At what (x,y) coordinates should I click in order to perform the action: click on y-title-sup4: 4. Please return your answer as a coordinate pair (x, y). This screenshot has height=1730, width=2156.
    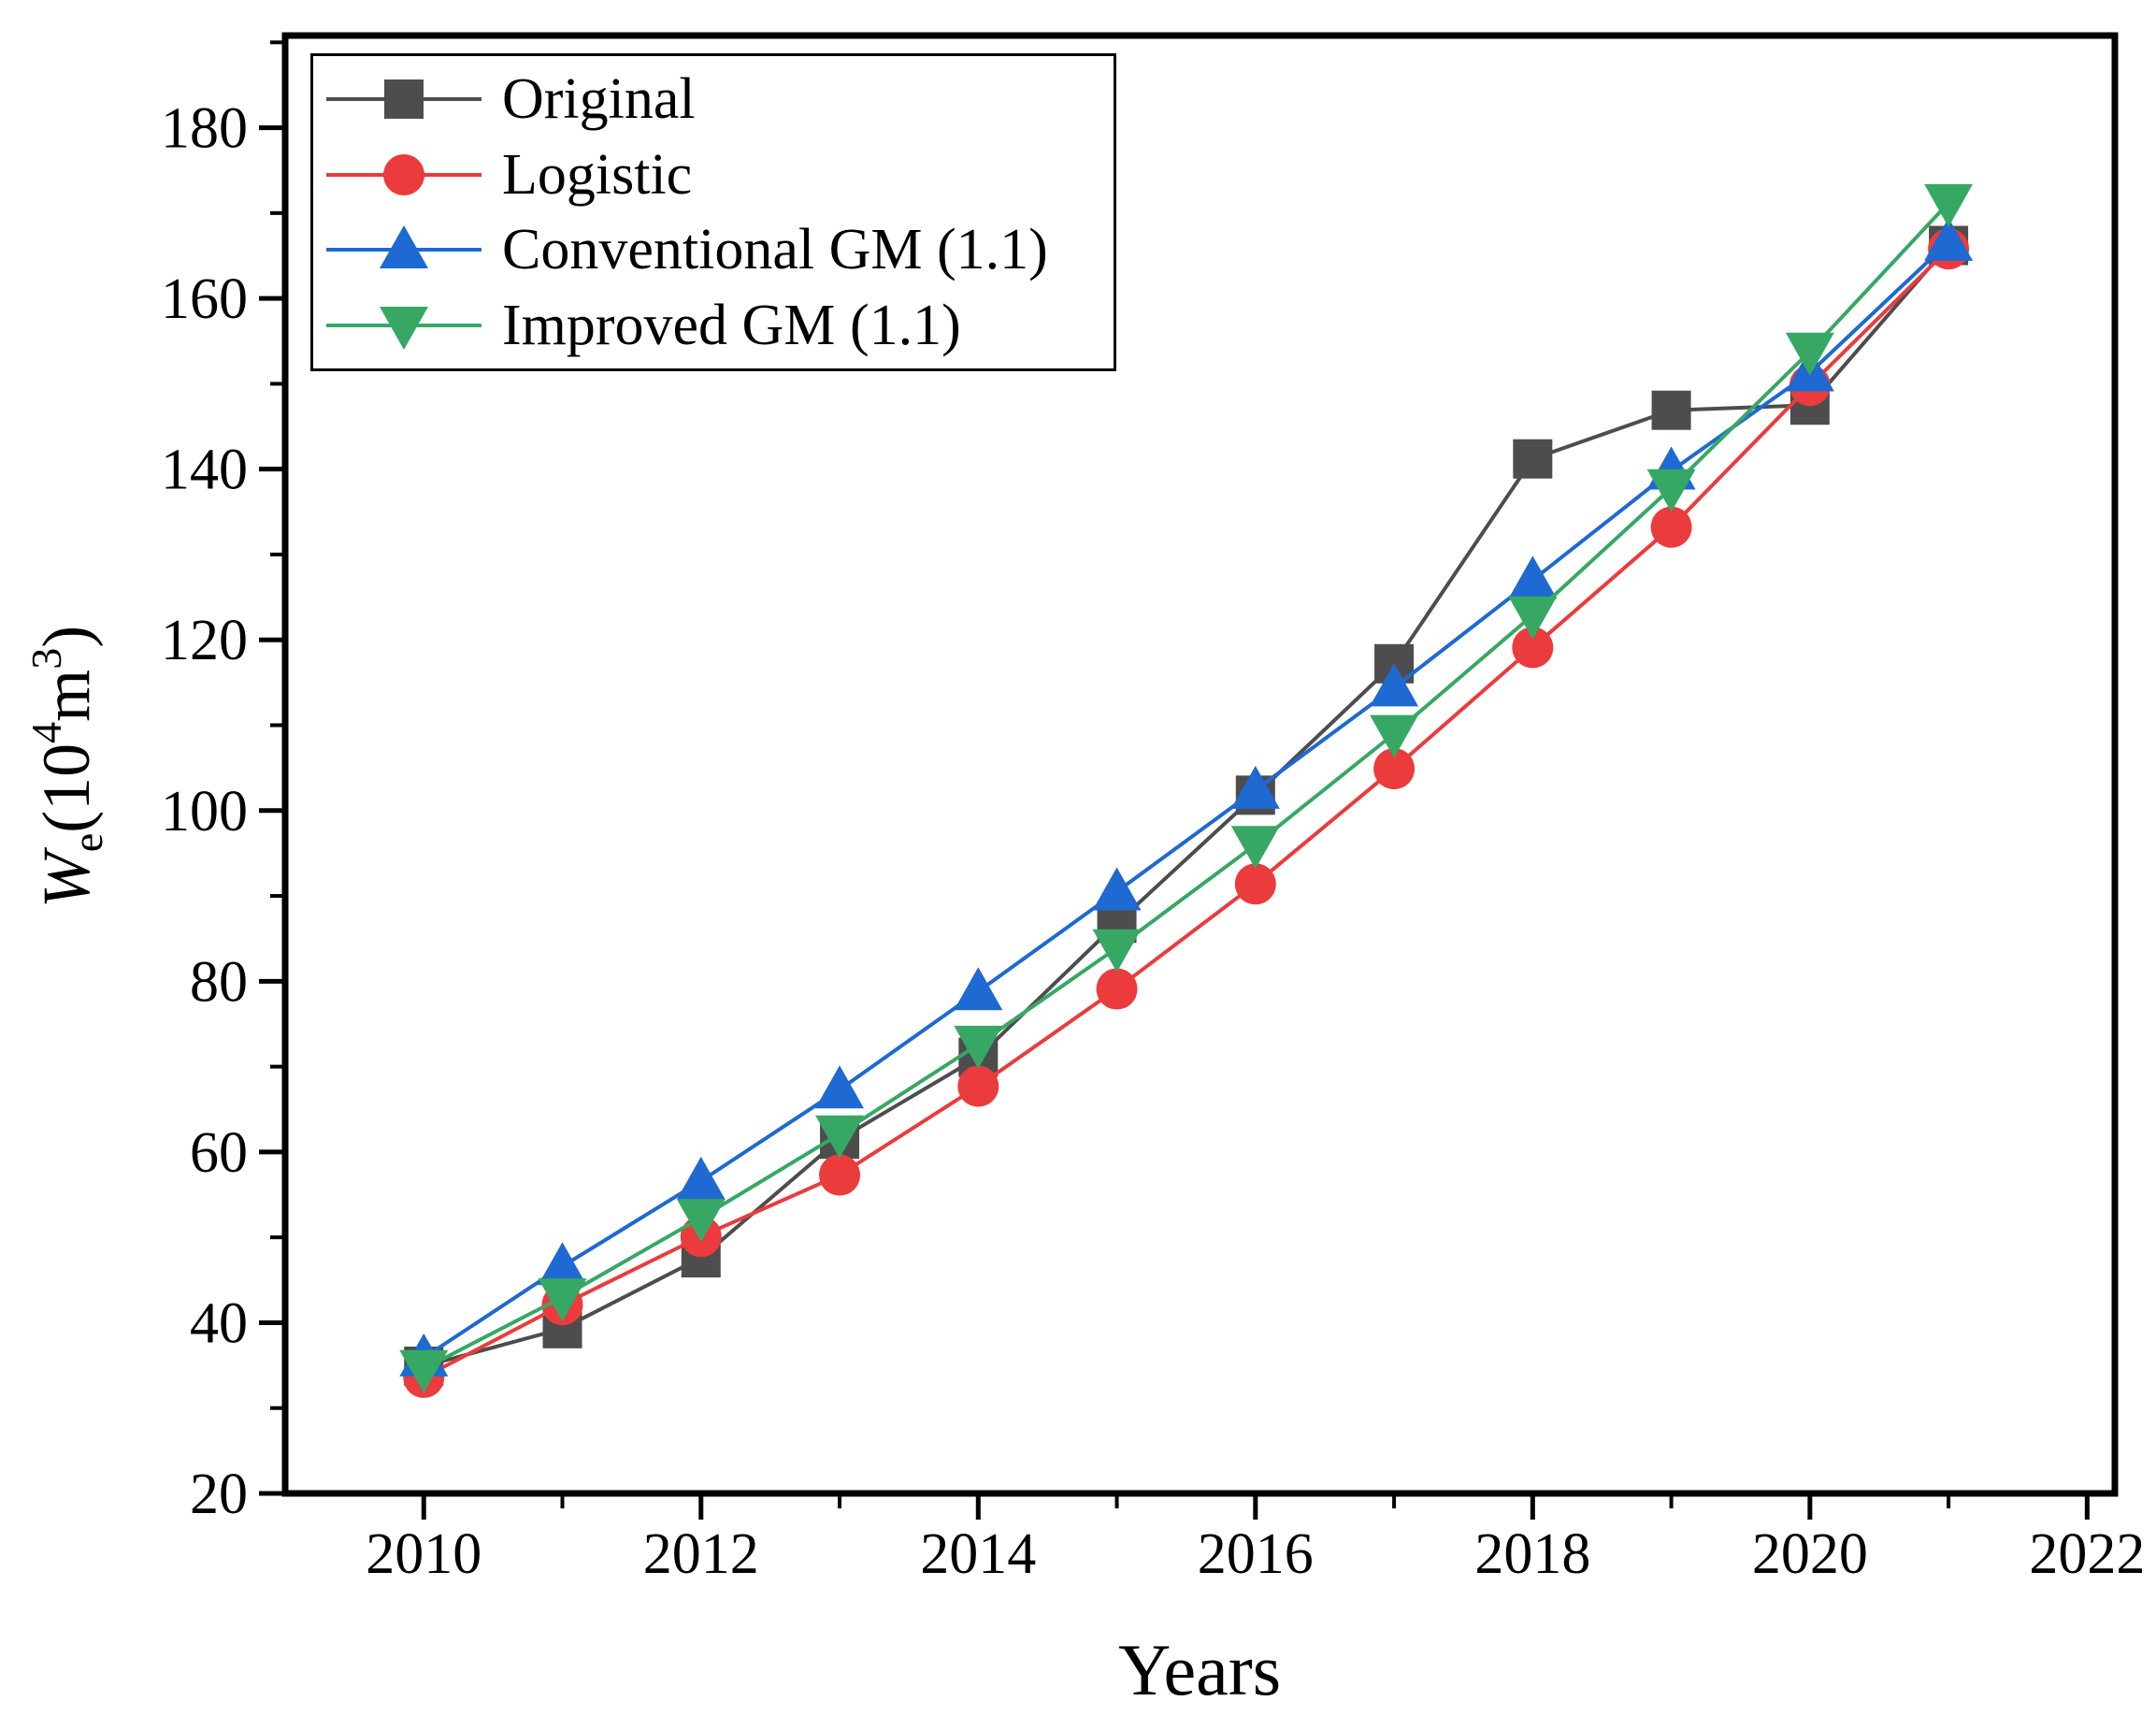
    Looking at the image, I should click on (46, 732).